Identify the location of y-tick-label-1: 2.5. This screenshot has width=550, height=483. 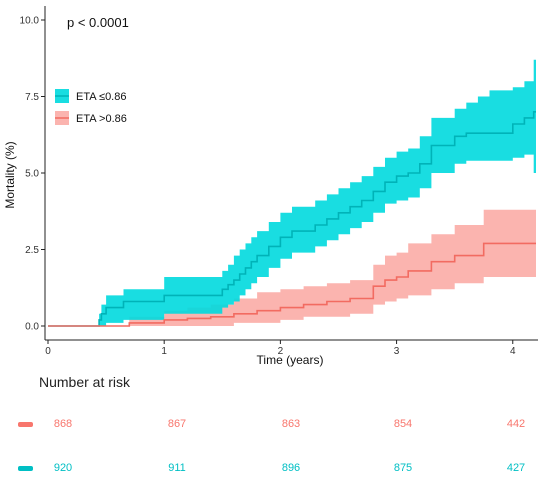
(32, 250).